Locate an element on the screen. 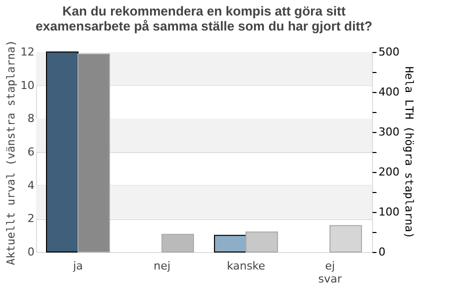 This screenshot has width=450, height=300. y2-tick-label: 0 is located at coordinates (382, 252).